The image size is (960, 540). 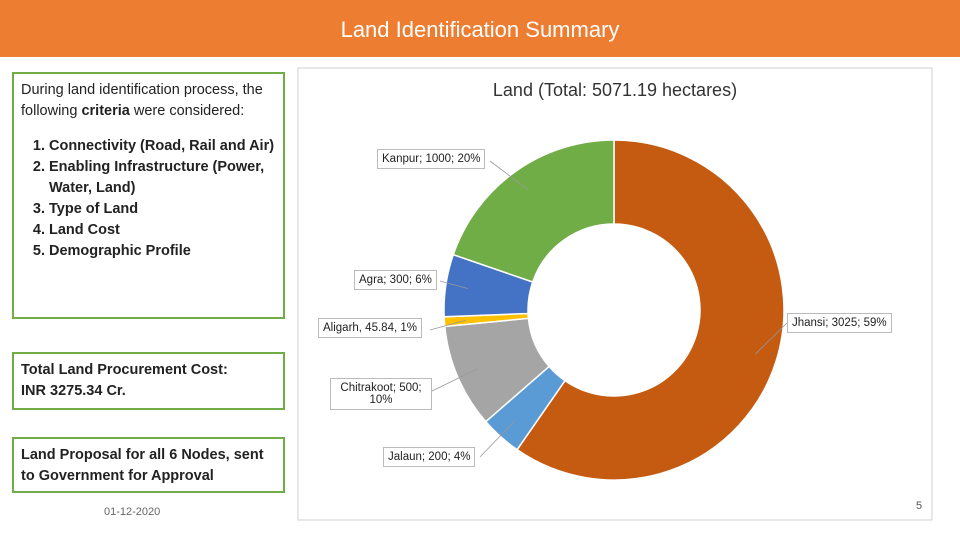 What do you see at coordinates (533, 211) in the screenshot?
I see `donut-slice` at bounding box center [533, 211].